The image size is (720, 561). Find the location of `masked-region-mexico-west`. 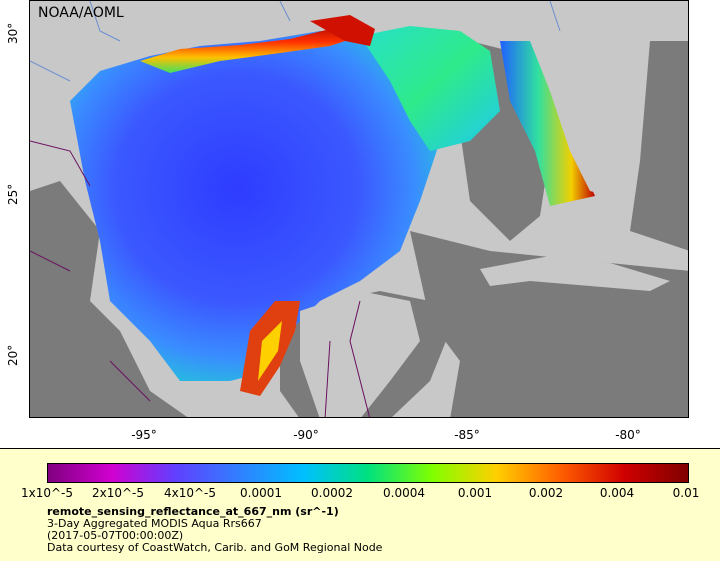

masked-region-mexico-west is located at coordinates (109, 299).